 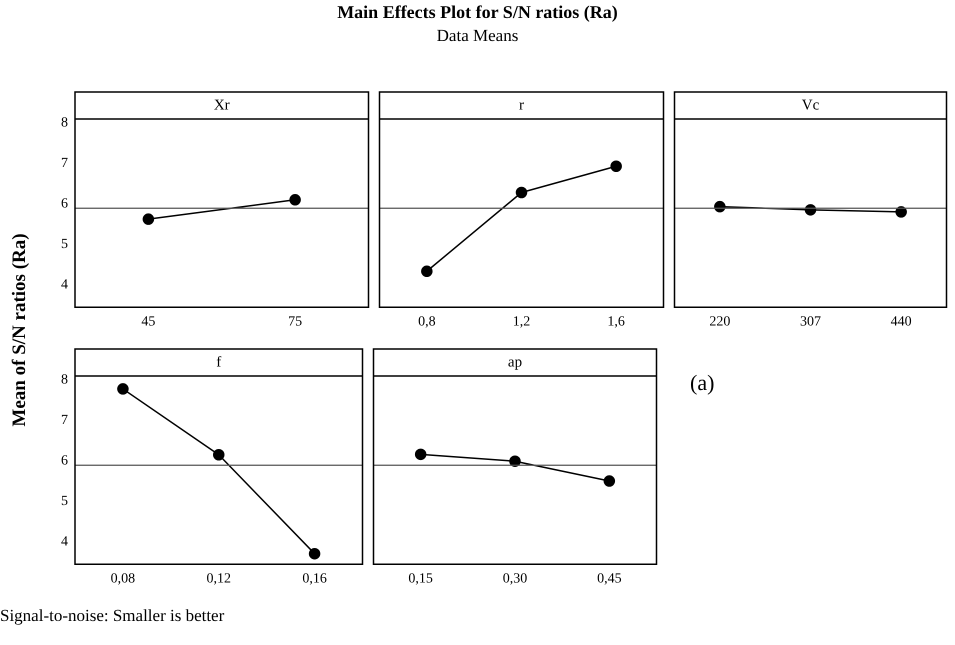 I want to click on text: Data Means, so click(x=478, y=36).